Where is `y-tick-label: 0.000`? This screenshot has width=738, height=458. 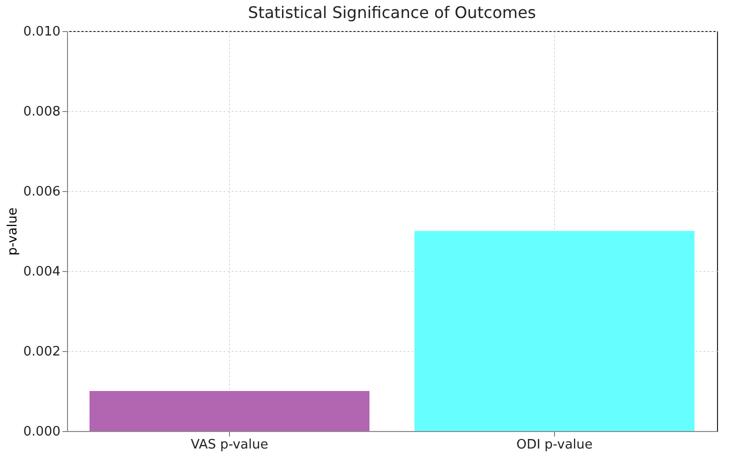 y-tick-label: 0.000 is located at coordinates (41, 432).